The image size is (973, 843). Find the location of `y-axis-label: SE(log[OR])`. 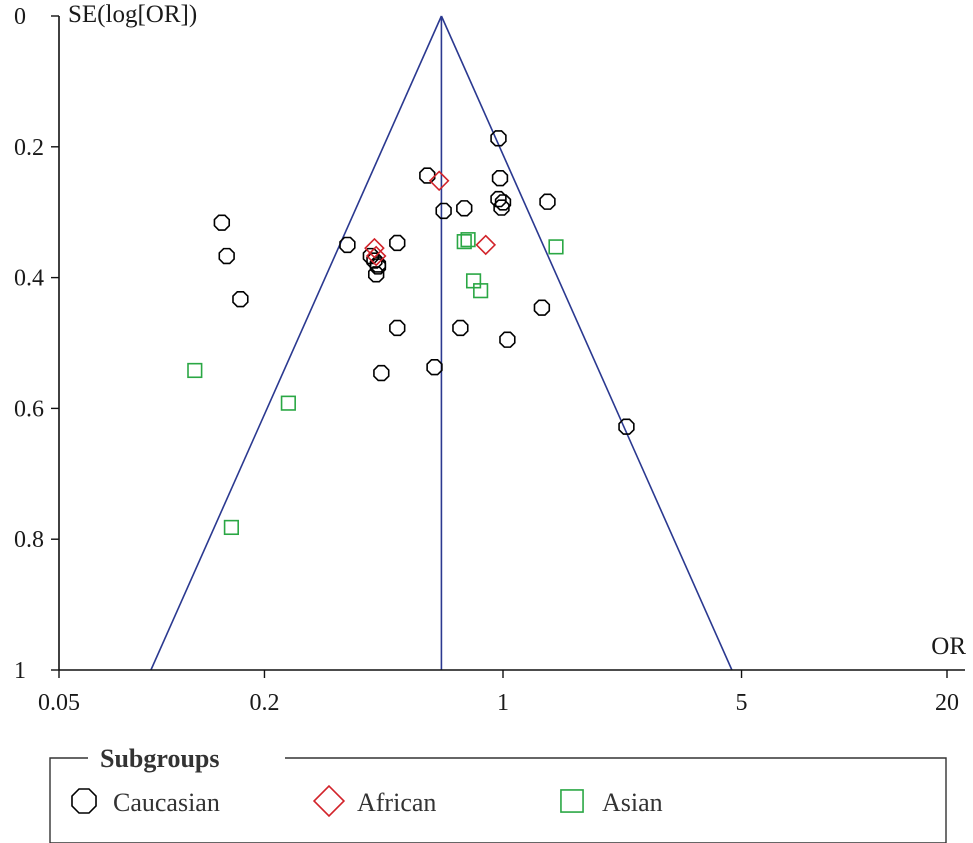

y-axis-label: SE(log[OR]) is located at coordinates (132, 14).